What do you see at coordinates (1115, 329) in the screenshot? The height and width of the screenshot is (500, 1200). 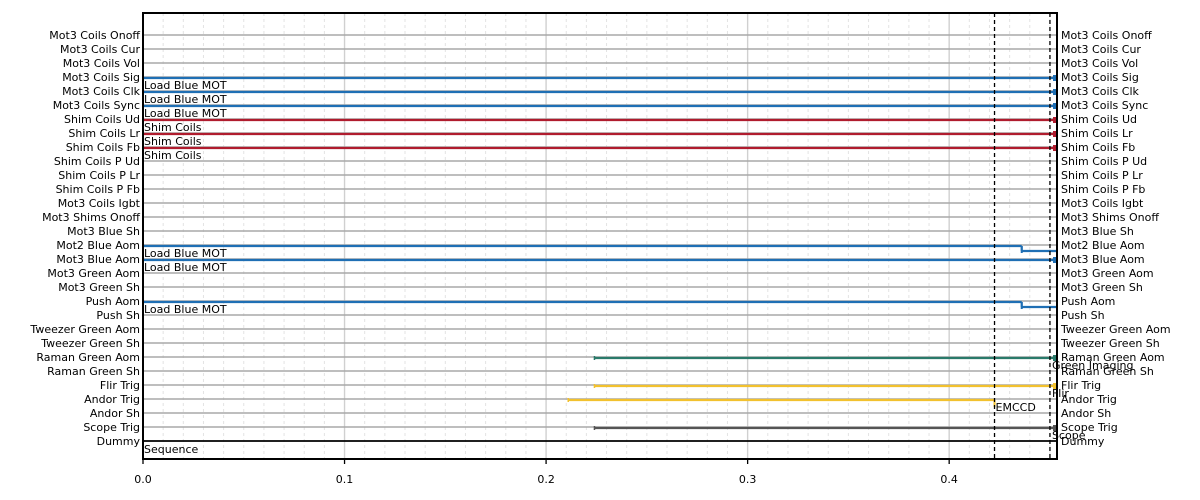 I see `channel-label-right: Tweezer Green Aom` at bounding box center [1115, 329].